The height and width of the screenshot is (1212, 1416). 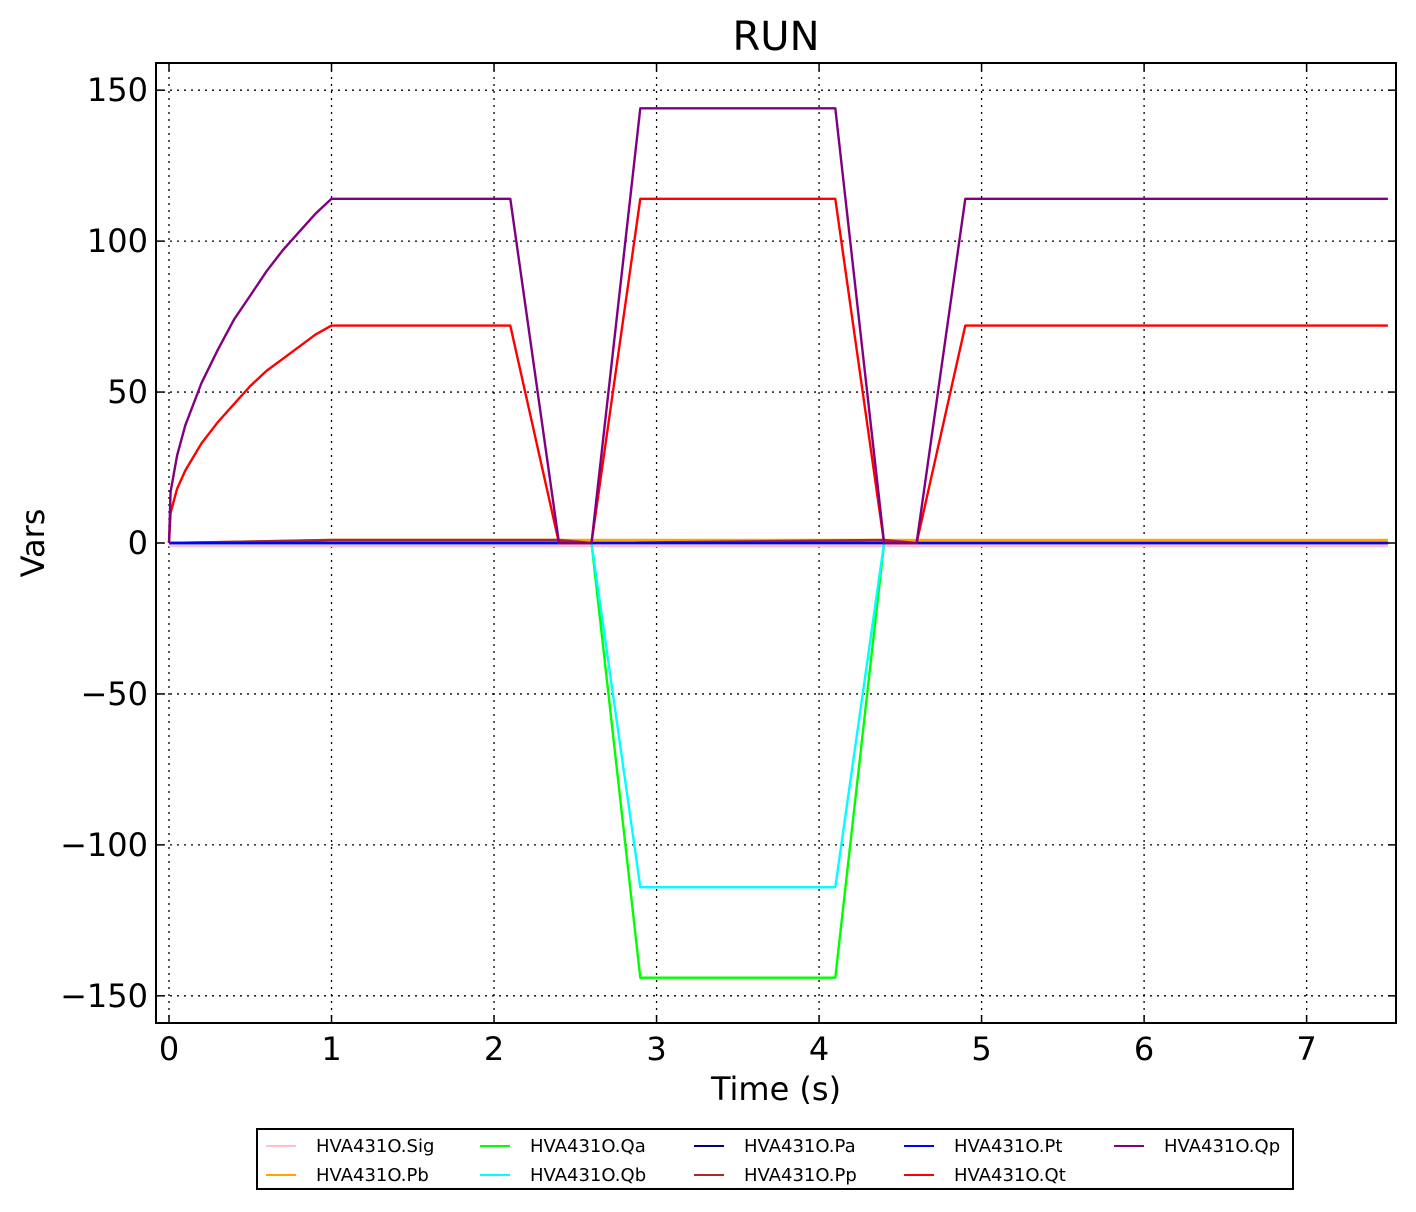 I want to click on legend-item: HVA431O.Pp, so click(x=775, y=1175).